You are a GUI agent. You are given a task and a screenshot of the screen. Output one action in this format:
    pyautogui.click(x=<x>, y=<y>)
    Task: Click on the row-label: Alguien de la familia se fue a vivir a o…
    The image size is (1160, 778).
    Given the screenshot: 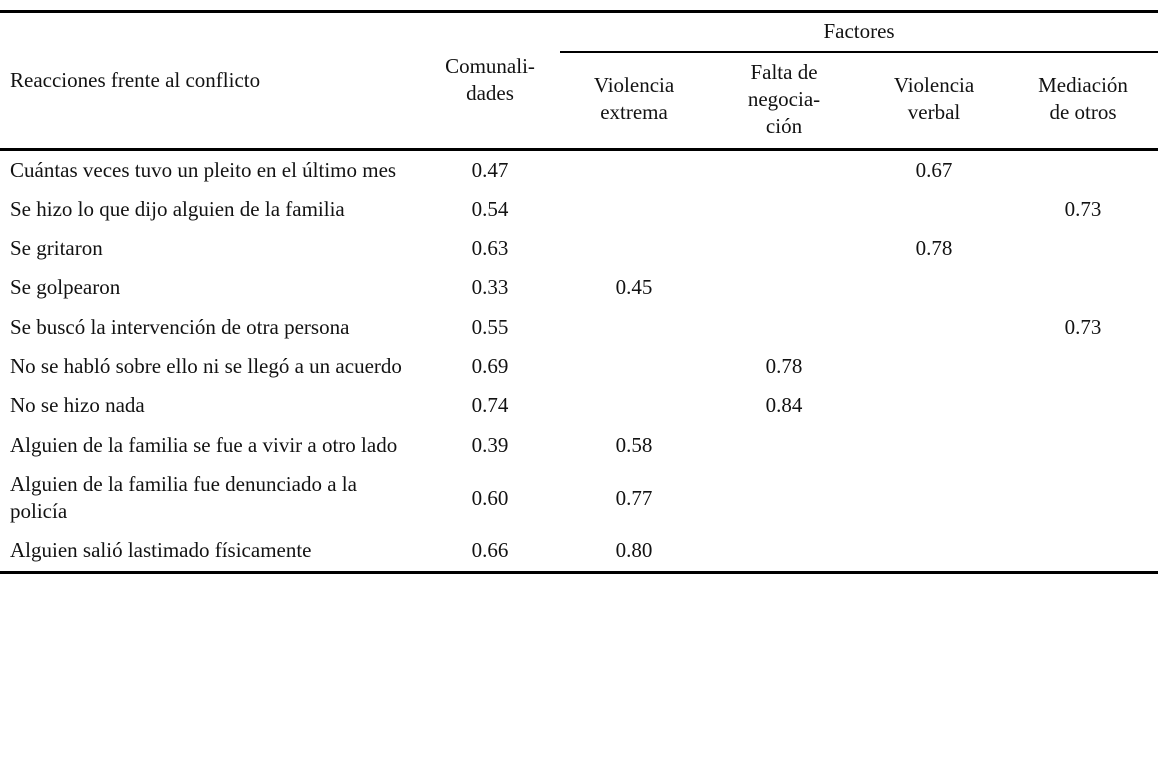 What is the action you would take?
    pyautogui.click(x=204, y=444)
    